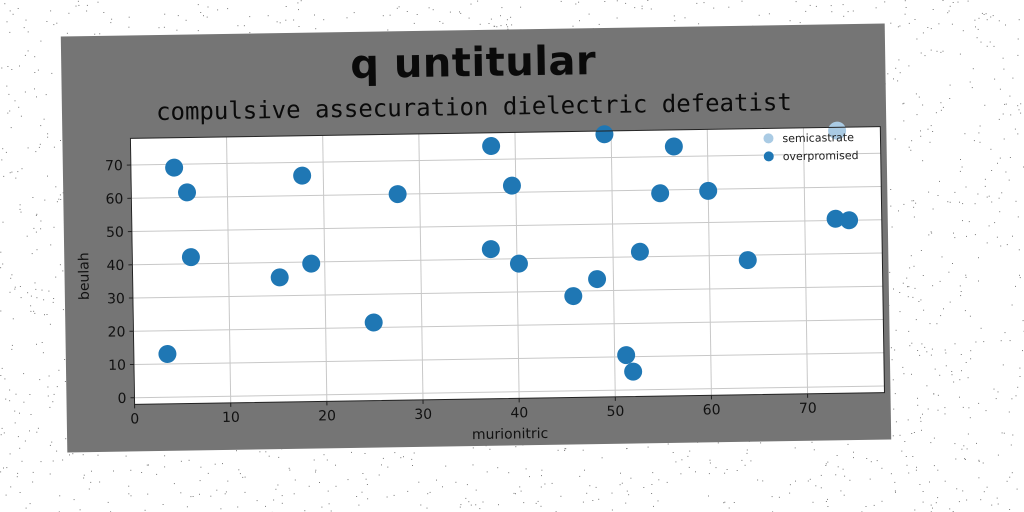 The width and height of the screenshot is (1024, 512). I want to click on x-tick-label: 60, so click(712, 410).